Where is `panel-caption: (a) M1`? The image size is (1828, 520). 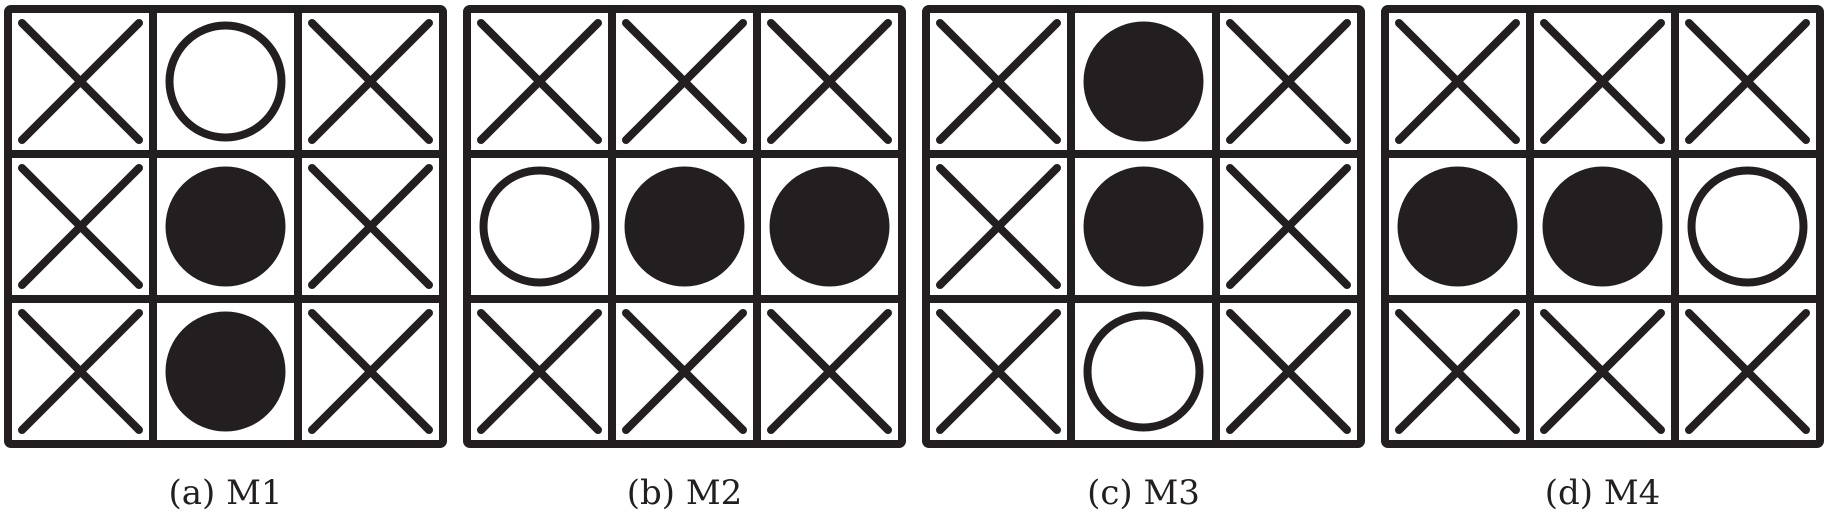
panel-caption: (a) M1 is located at coordinates (225, 493).